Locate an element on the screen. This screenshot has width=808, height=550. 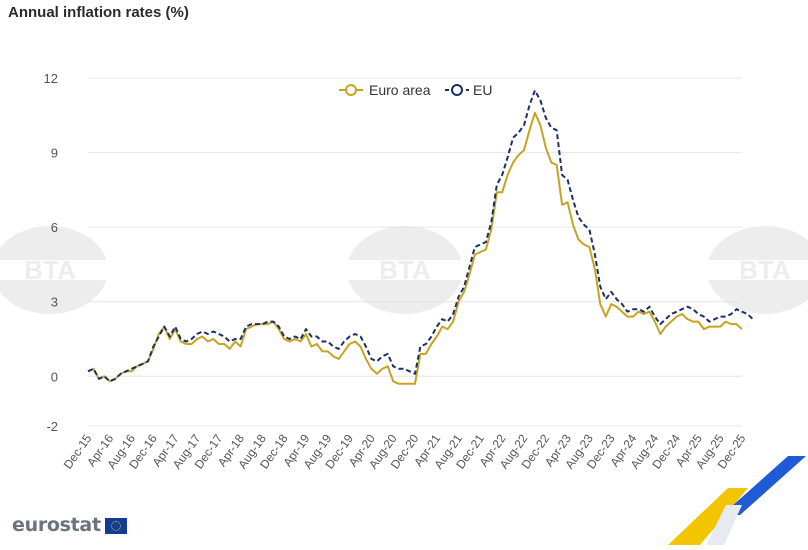
eurostat-logo: eurostat is located at coordinates (69, 525).